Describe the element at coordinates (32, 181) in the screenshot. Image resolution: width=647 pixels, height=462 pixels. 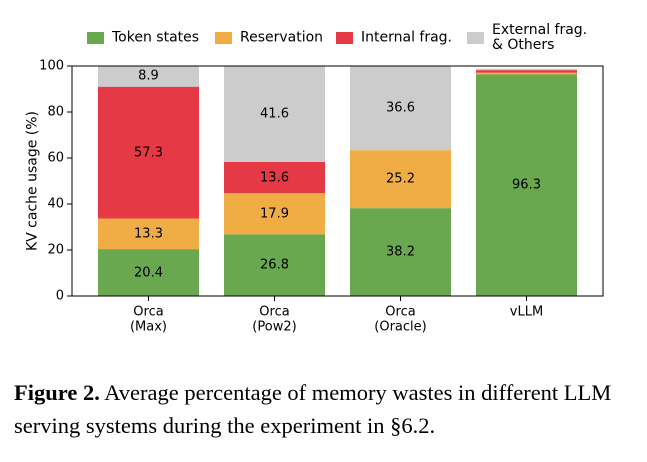
I see `y-axis-label: KV cache usage (%)` at that location.